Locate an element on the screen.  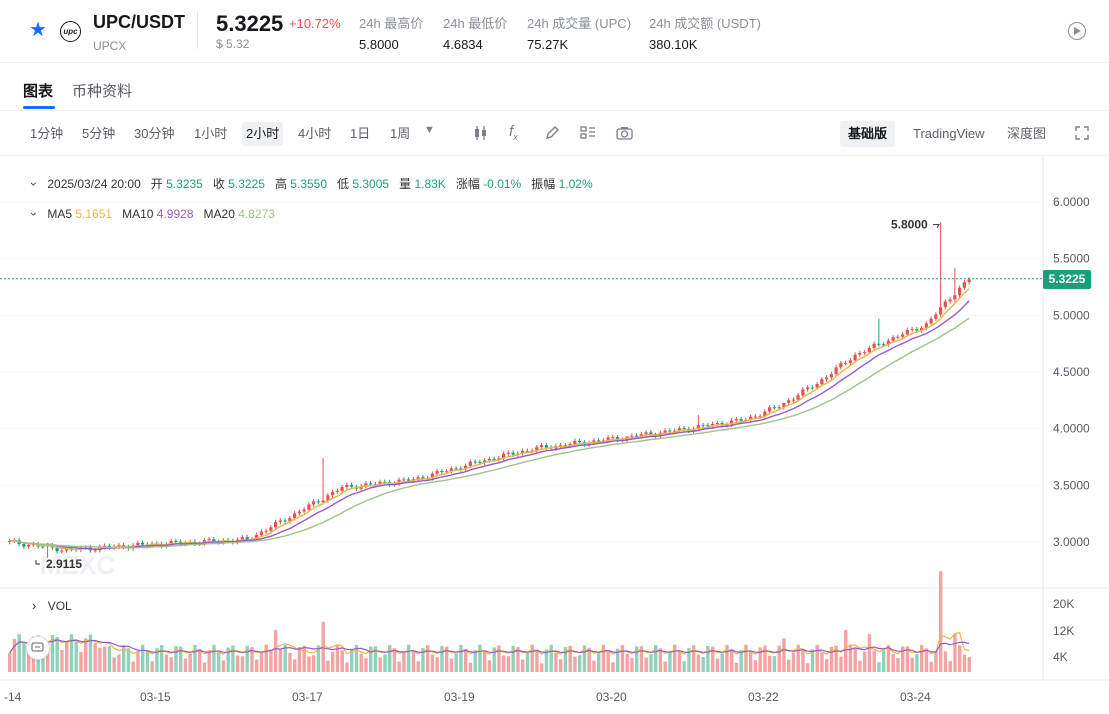
interval-1h: 1小时 is located at coordinates (211, 133).